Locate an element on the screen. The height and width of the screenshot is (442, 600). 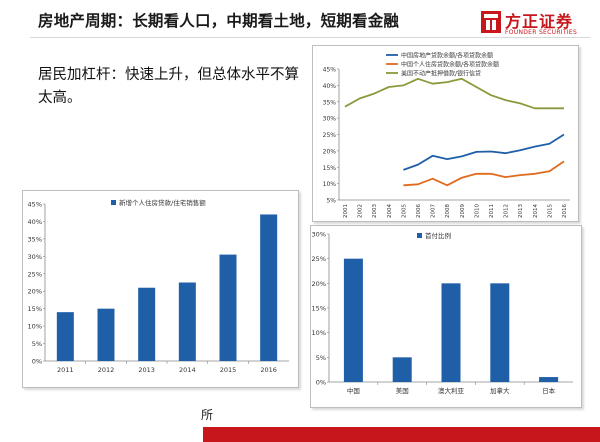
x-tick-label: 2004 is located at coordinates (390, 211).